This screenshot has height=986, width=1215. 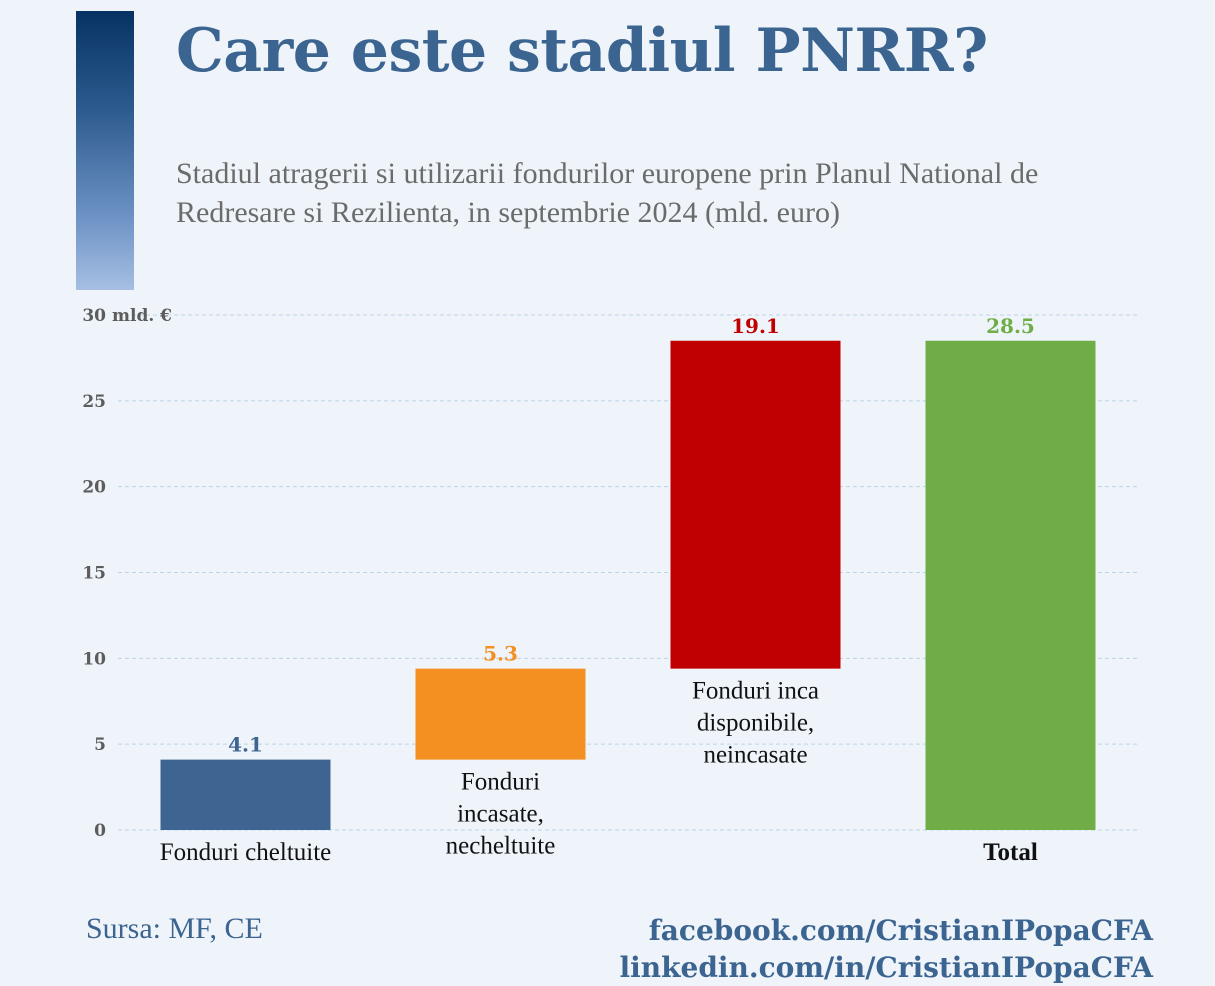 I want to click on value-label-2: 5.3, so click(x=500, y=654).